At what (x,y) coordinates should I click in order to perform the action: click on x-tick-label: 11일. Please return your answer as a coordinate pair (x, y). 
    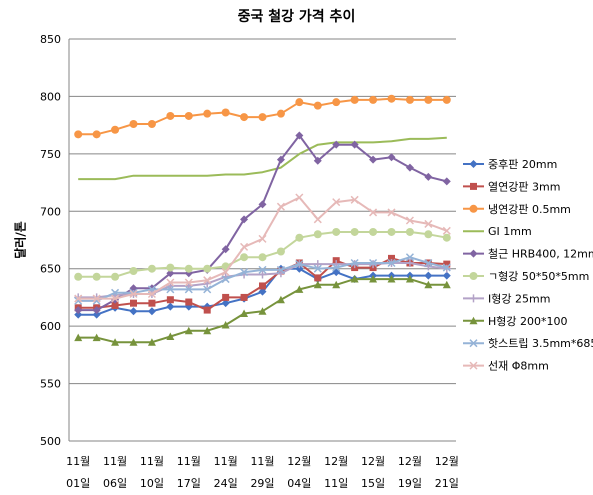
    Looking at the image, I should click on (336, 483).